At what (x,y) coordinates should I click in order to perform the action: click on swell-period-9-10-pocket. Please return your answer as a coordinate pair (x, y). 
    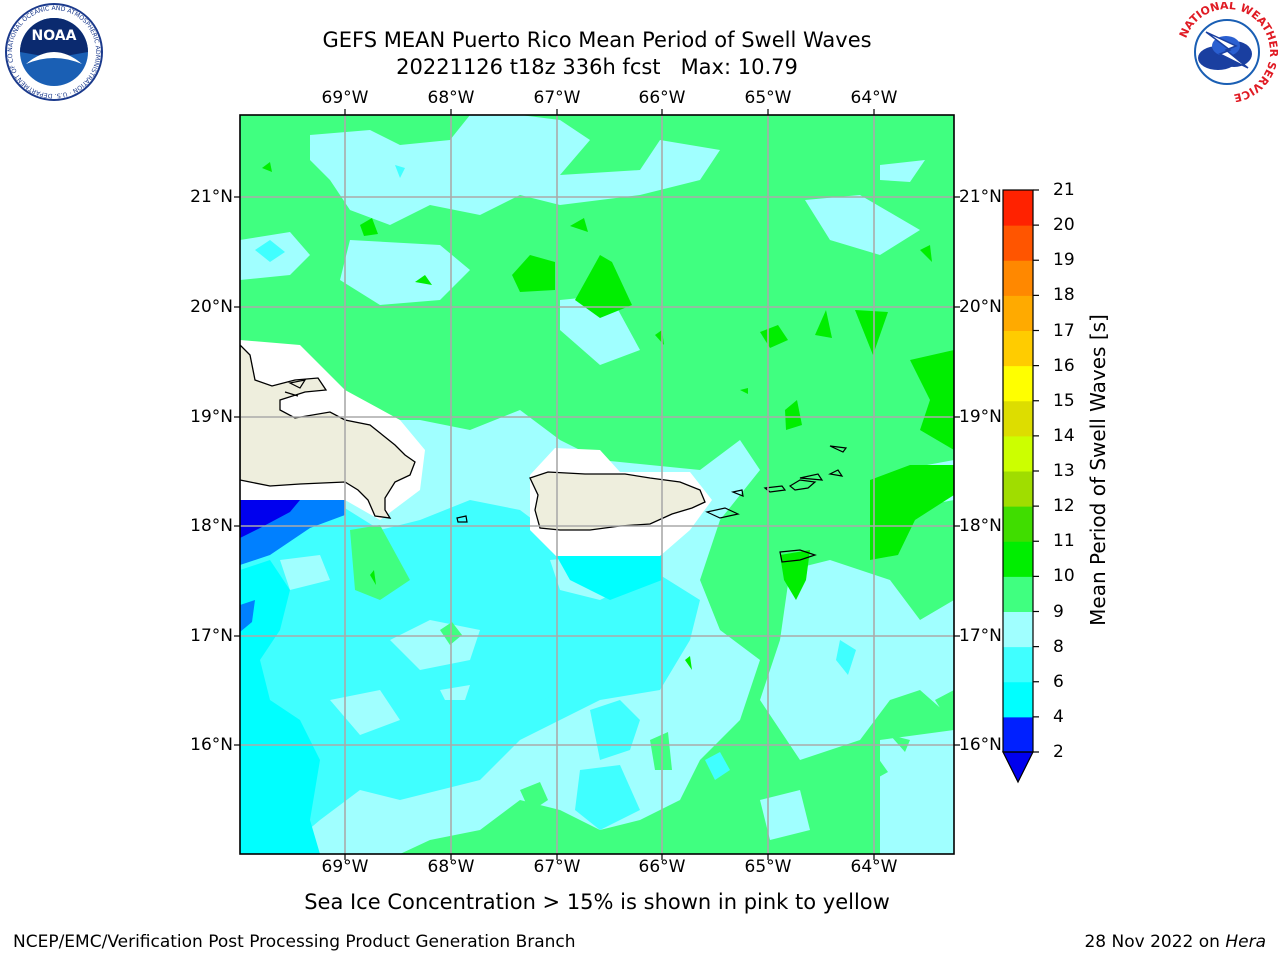
    Looking at the image, I should click on (652, 668).